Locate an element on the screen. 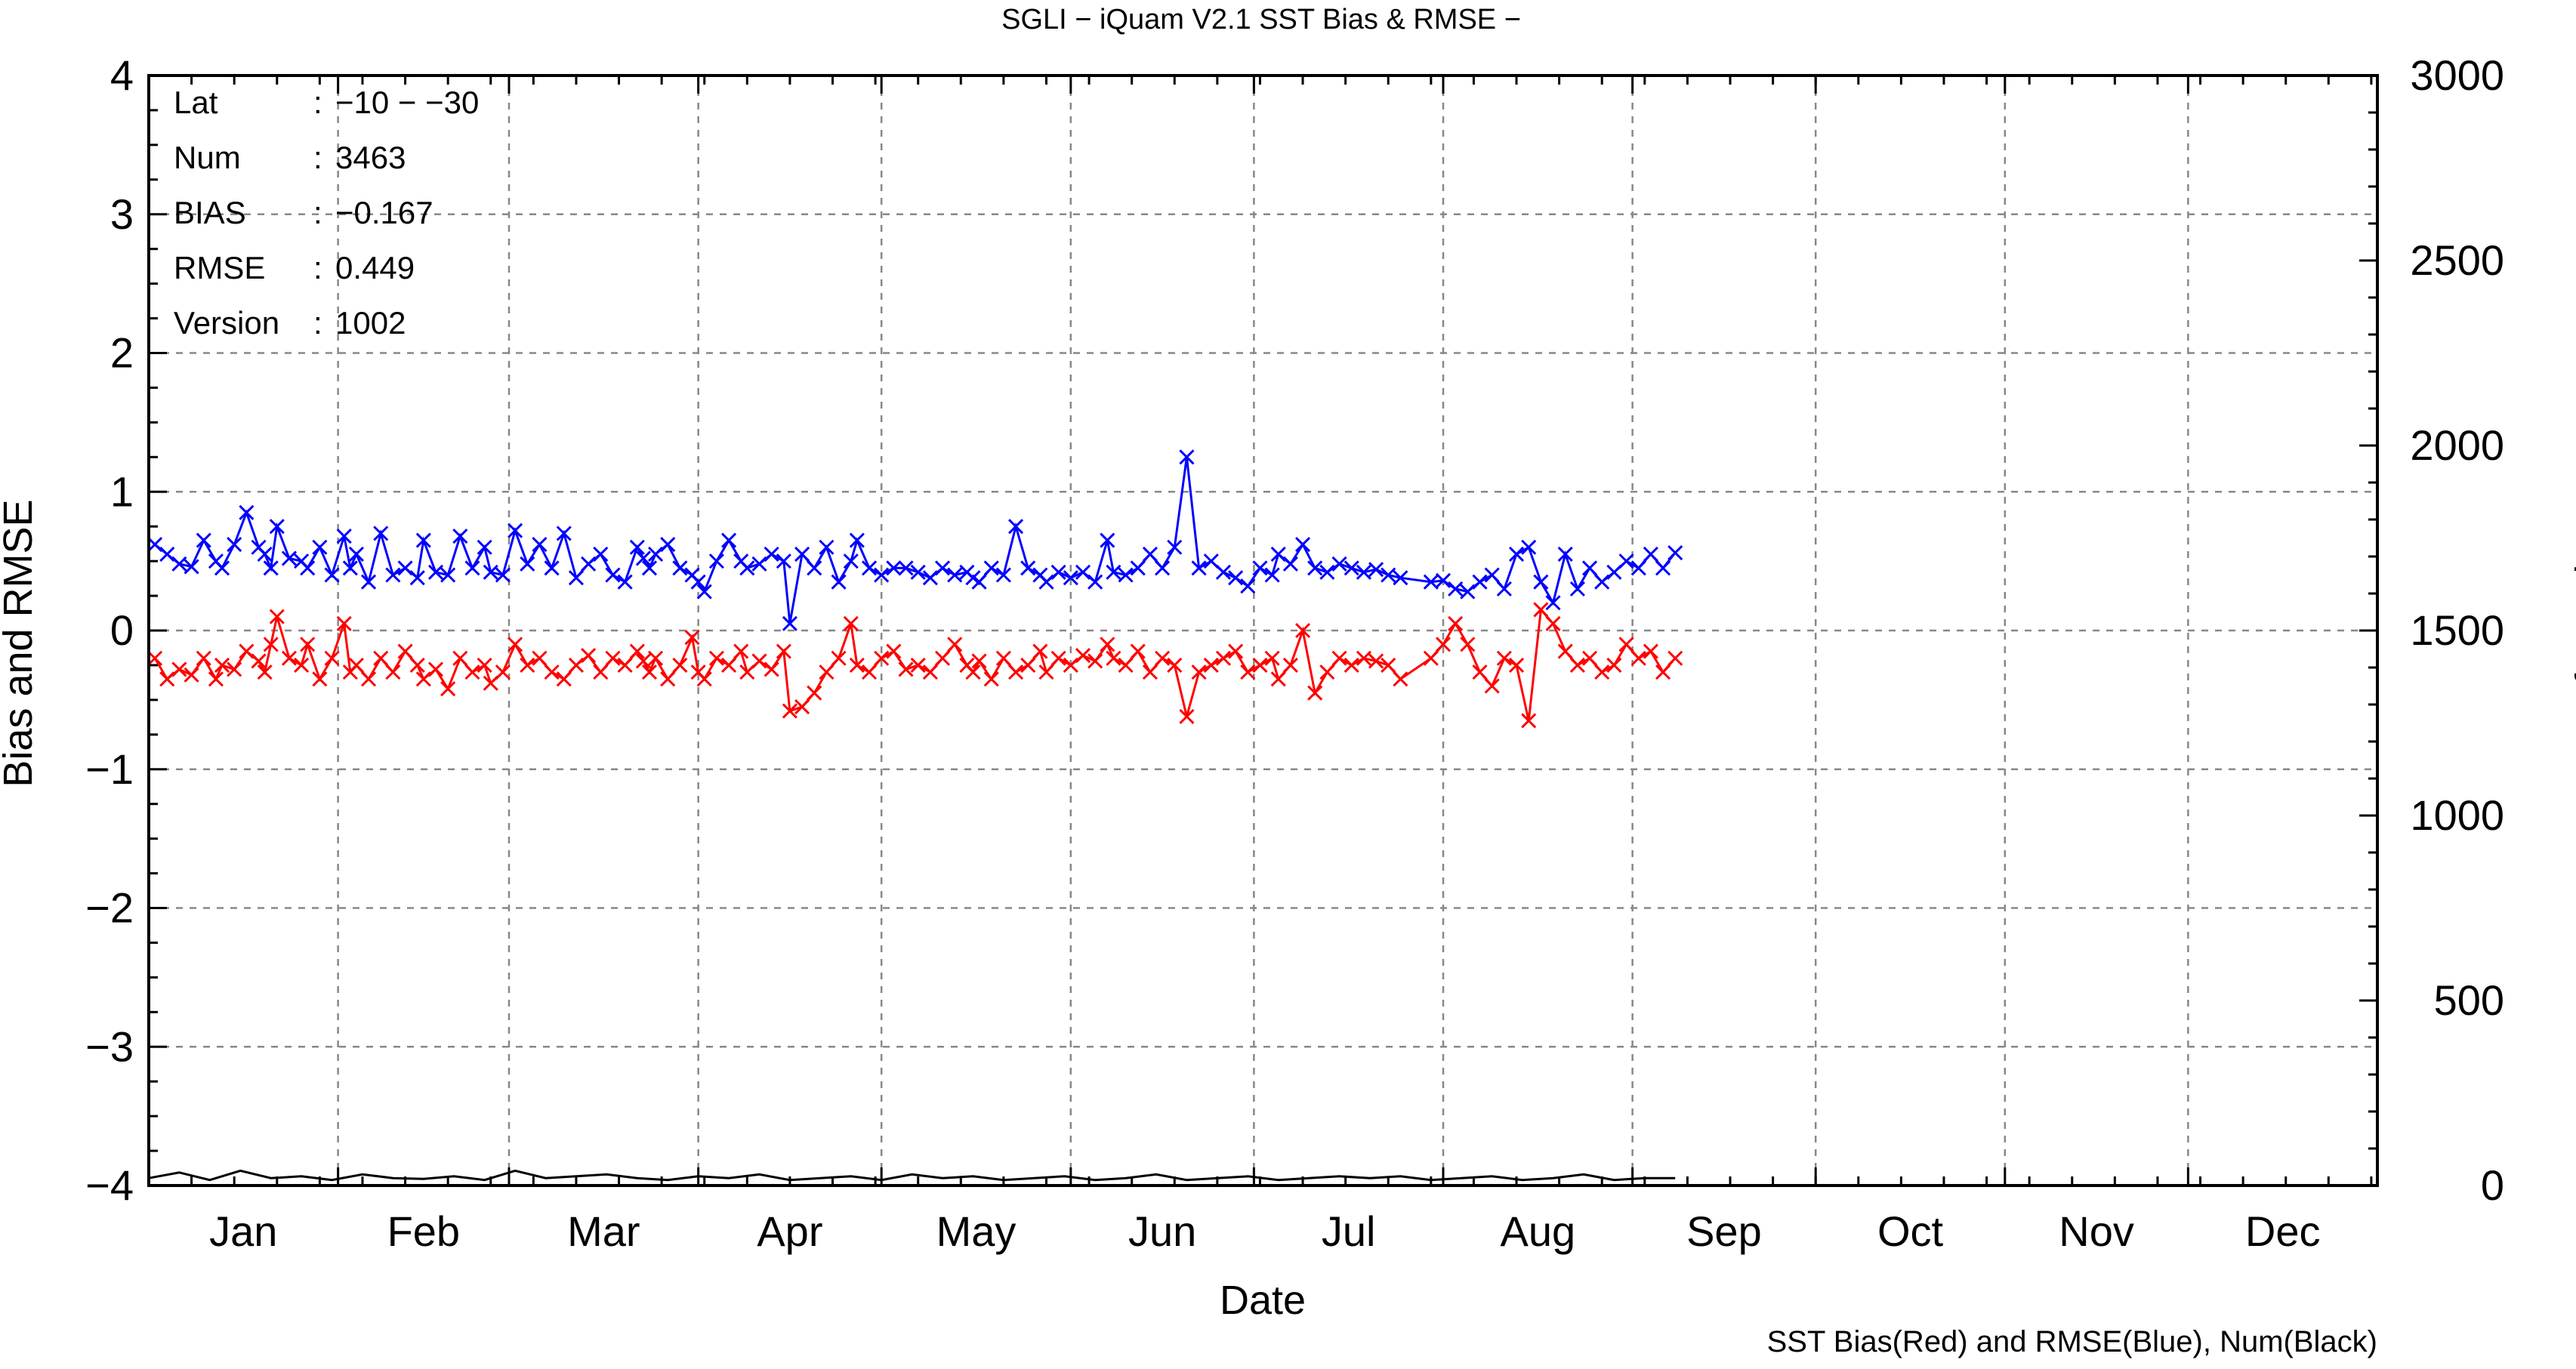  x-month-label: Nov is located at coordinates (2096, 1231).